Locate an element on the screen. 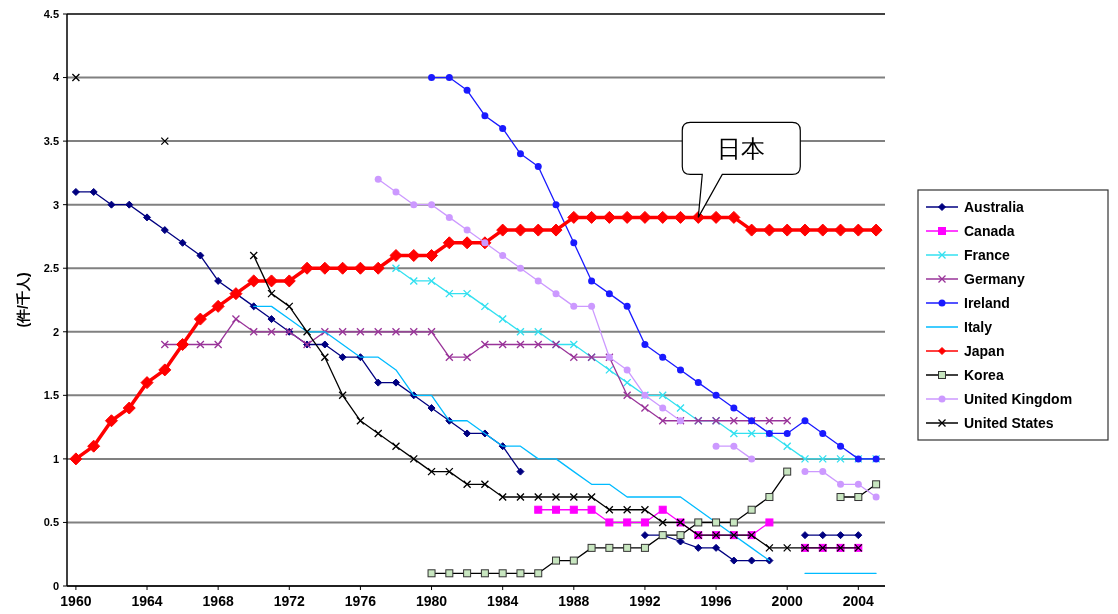 The height and width of the screenshot is (614, 1118). x-tick-label: 1984 is located at coordinates (503, 601).